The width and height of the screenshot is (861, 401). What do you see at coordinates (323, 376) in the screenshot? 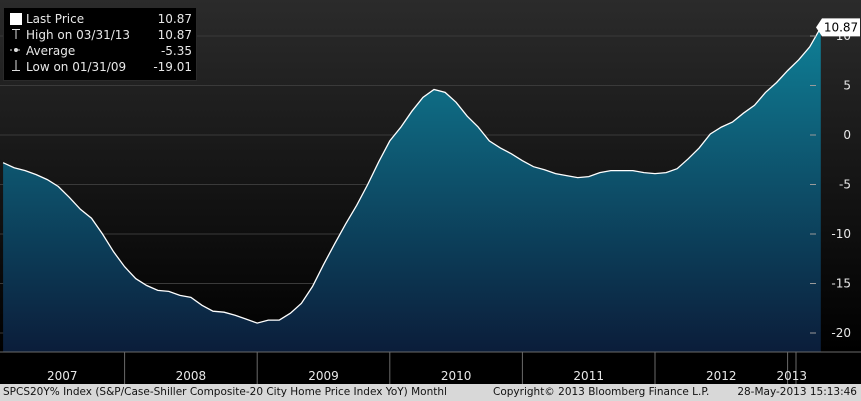
I see `x-tick-label: 2009` at bounding box center [323, 376].